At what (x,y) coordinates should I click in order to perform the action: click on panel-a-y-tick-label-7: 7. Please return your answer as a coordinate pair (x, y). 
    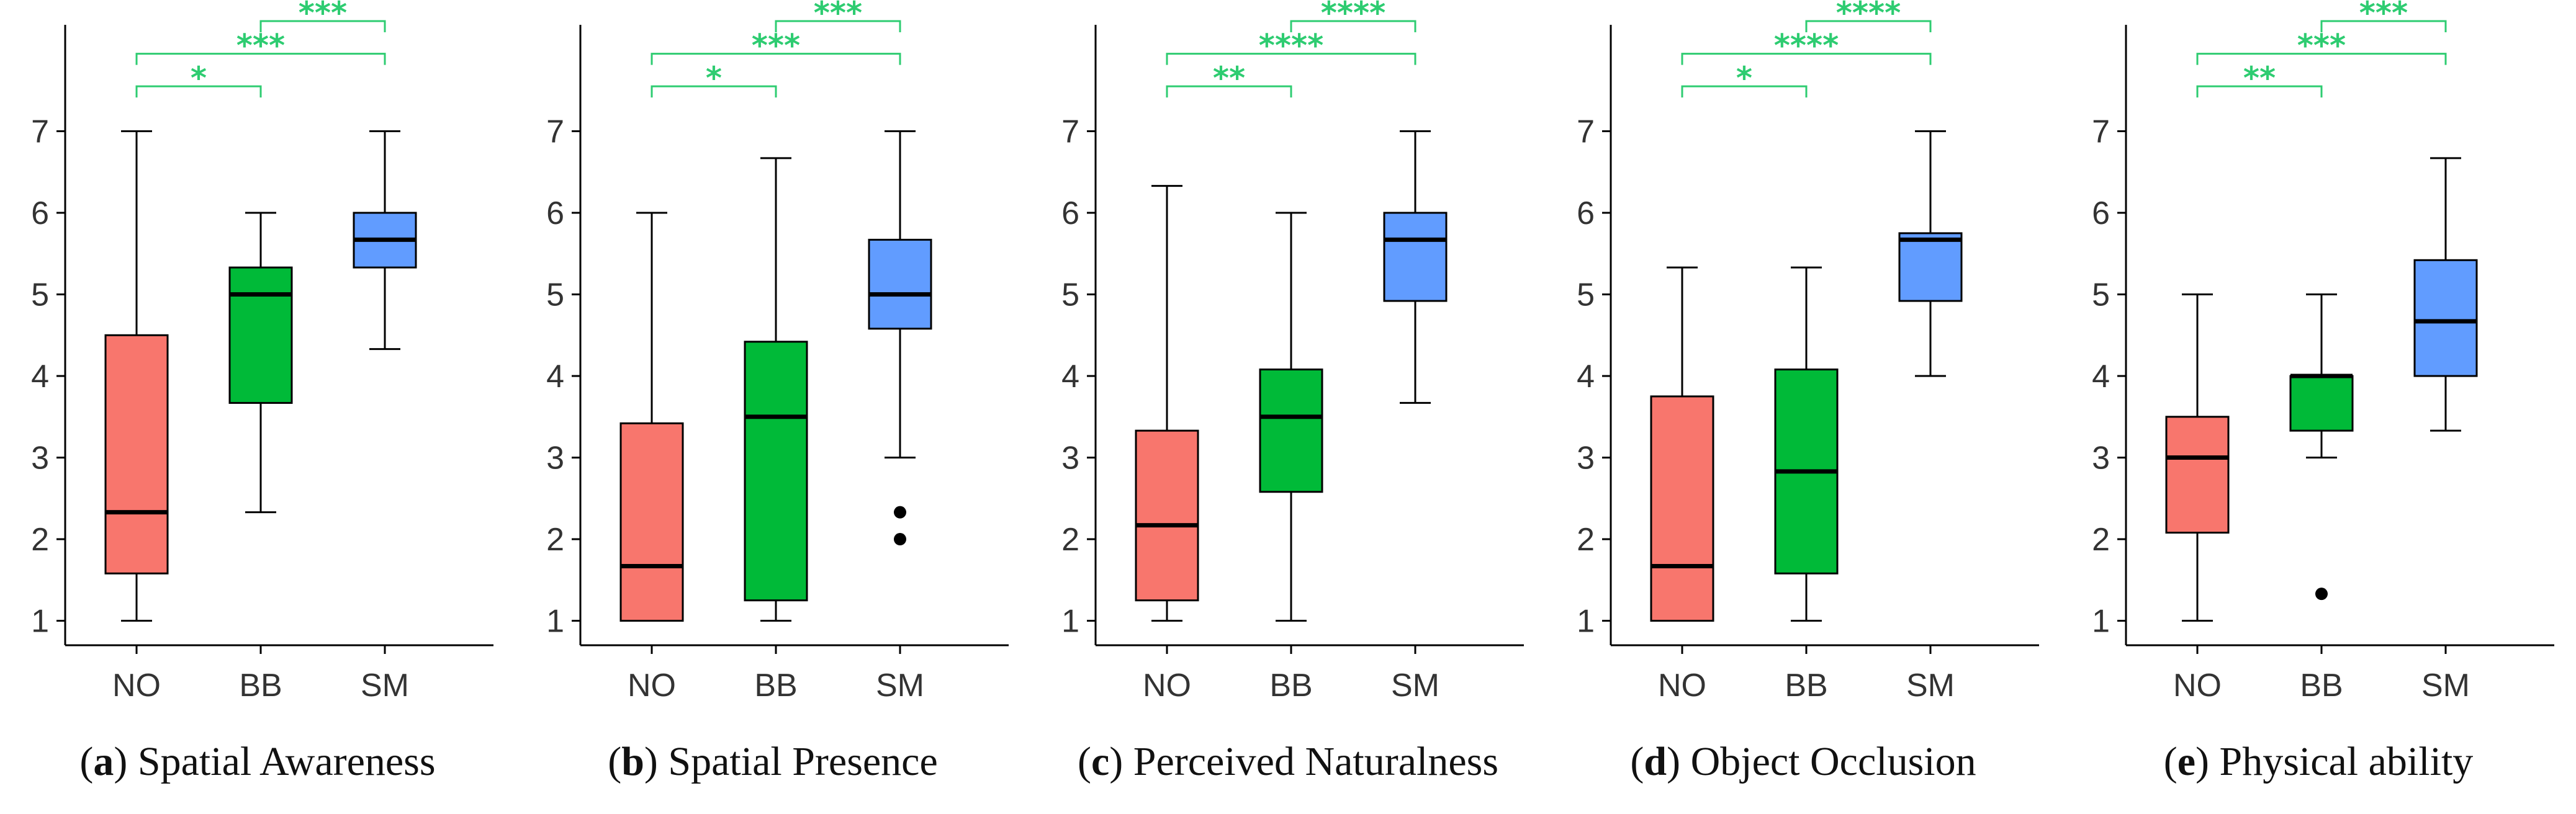
    Looking at the image, I should click on (40, 132).